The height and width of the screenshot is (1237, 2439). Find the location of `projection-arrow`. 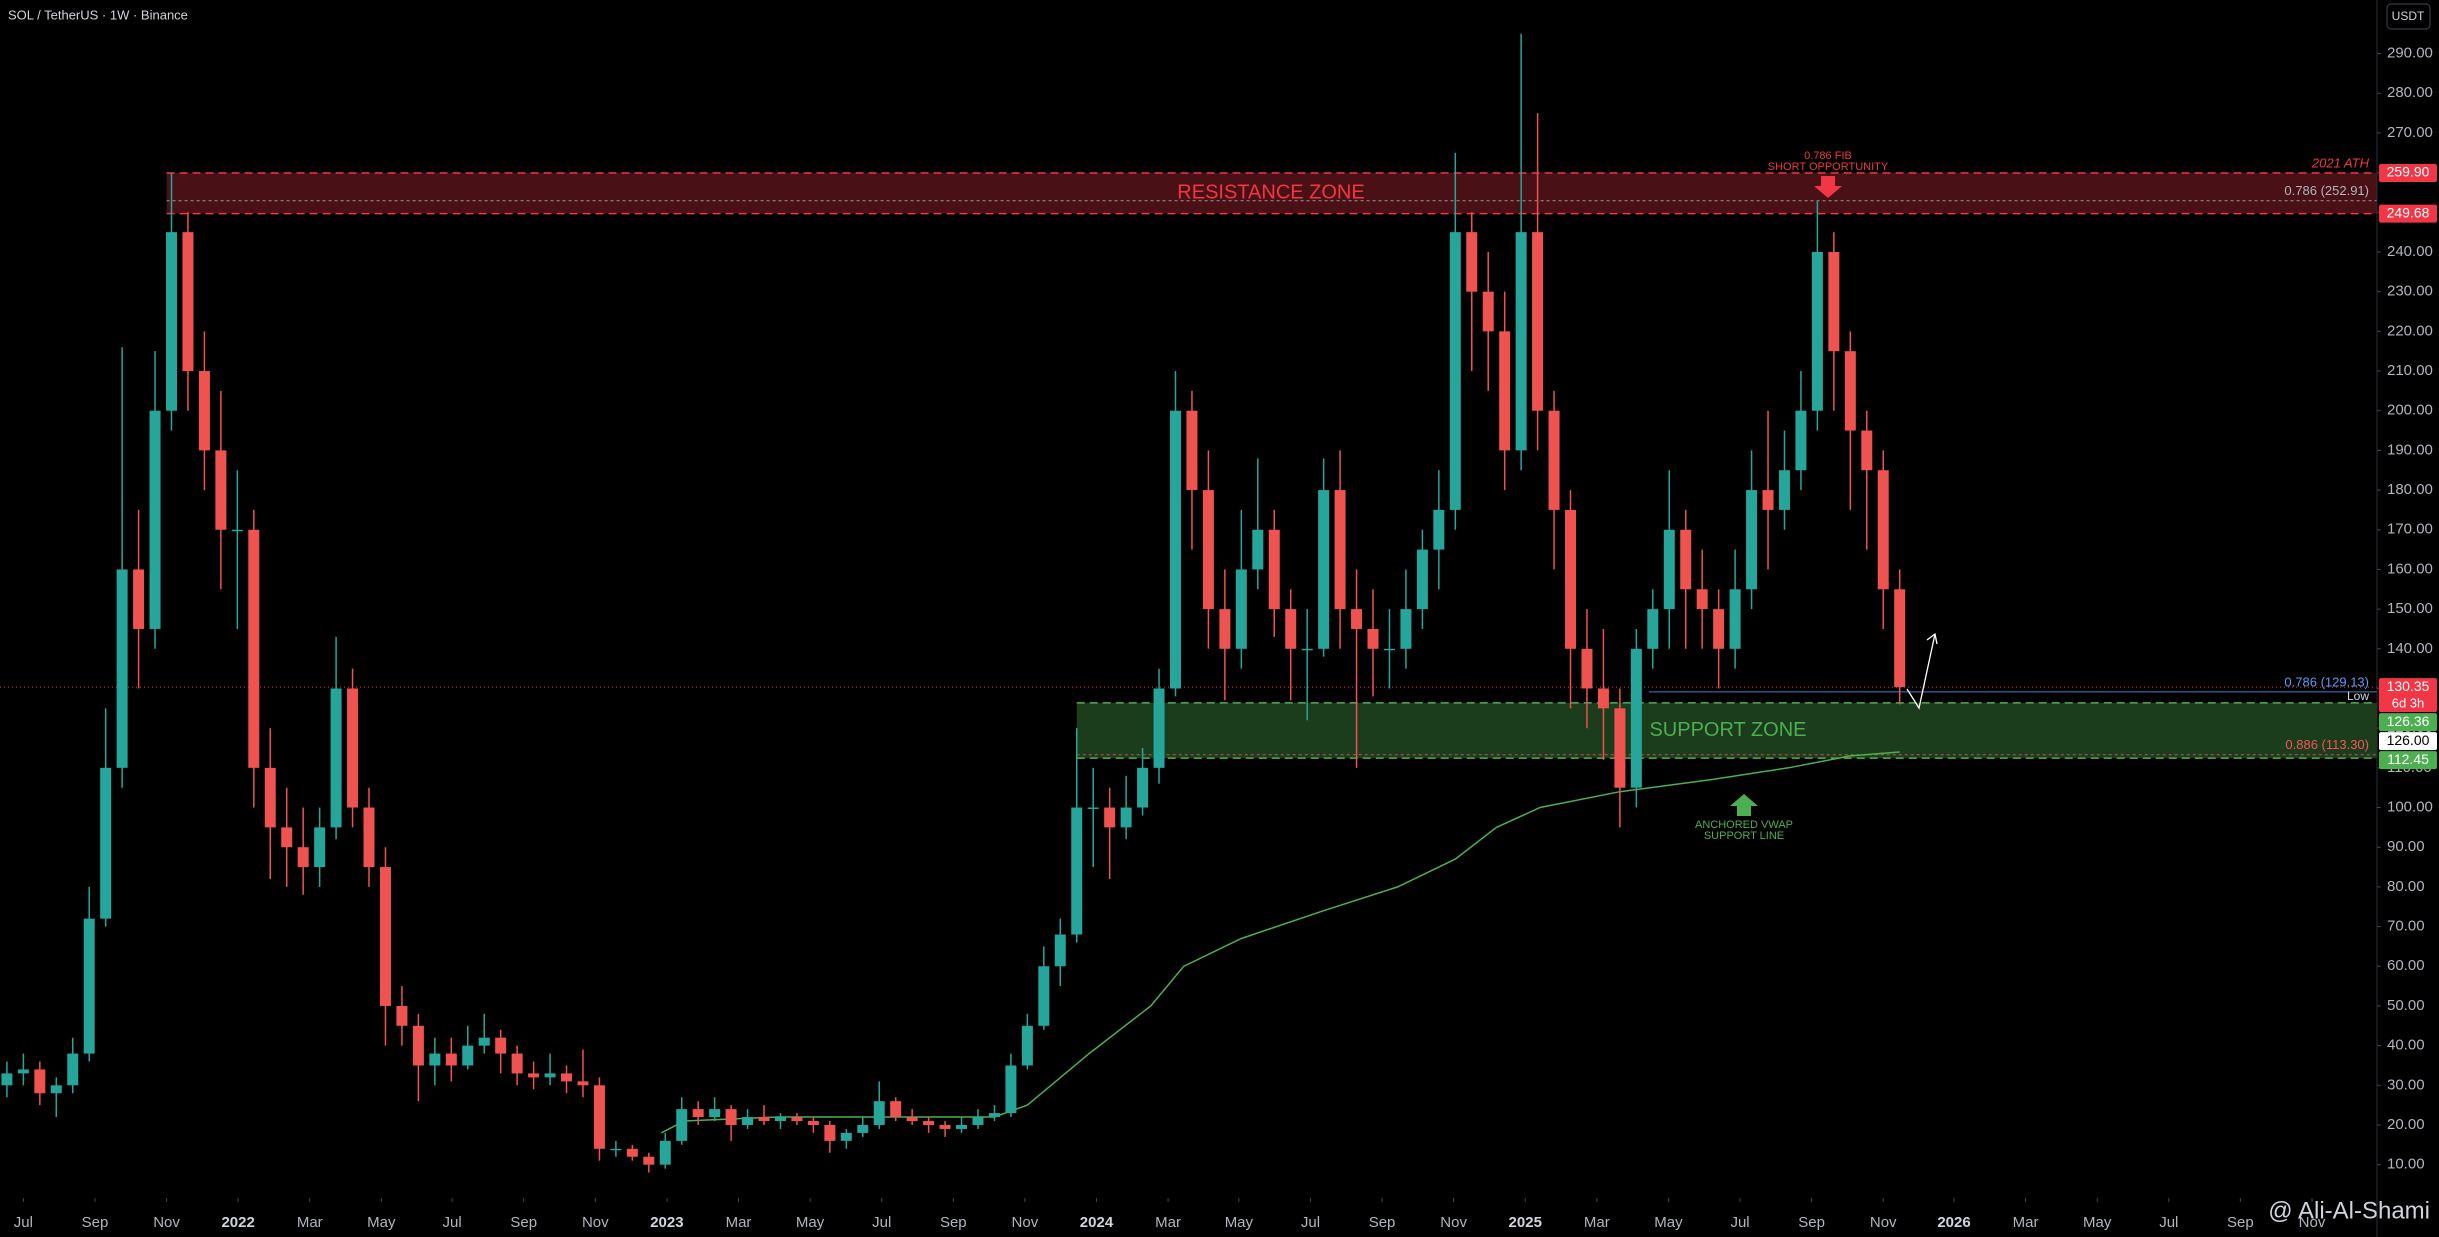

projection-arrow is located at coordinates (1922, 671).